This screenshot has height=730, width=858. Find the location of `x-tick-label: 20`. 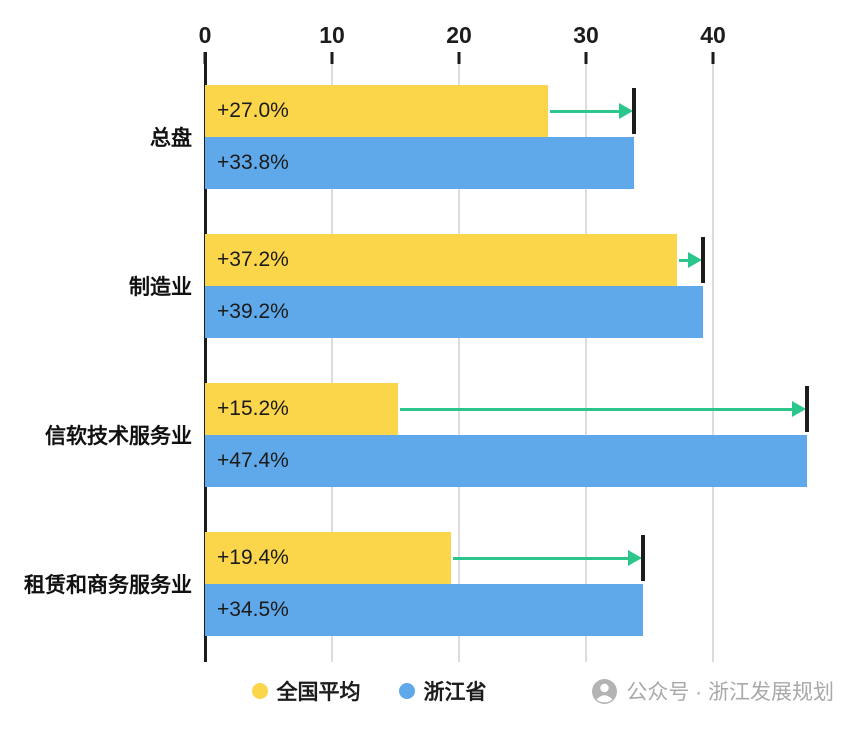

x-tick-label: 20 is located at coordinates (459, 35).